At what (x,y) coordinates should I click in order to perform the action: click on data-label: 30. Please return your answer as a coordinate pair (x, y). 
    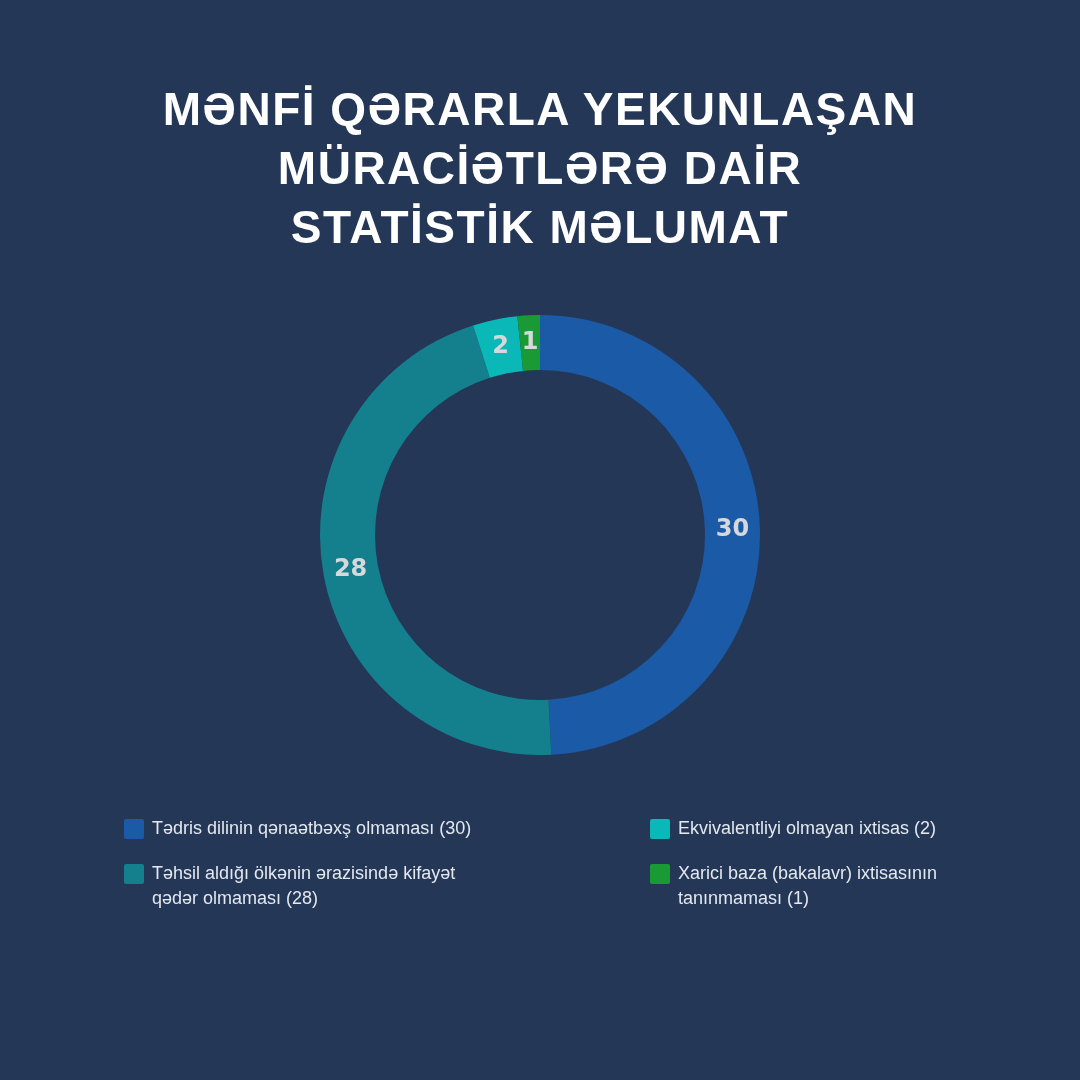
    Looking at the image, I should click on (732, 528).